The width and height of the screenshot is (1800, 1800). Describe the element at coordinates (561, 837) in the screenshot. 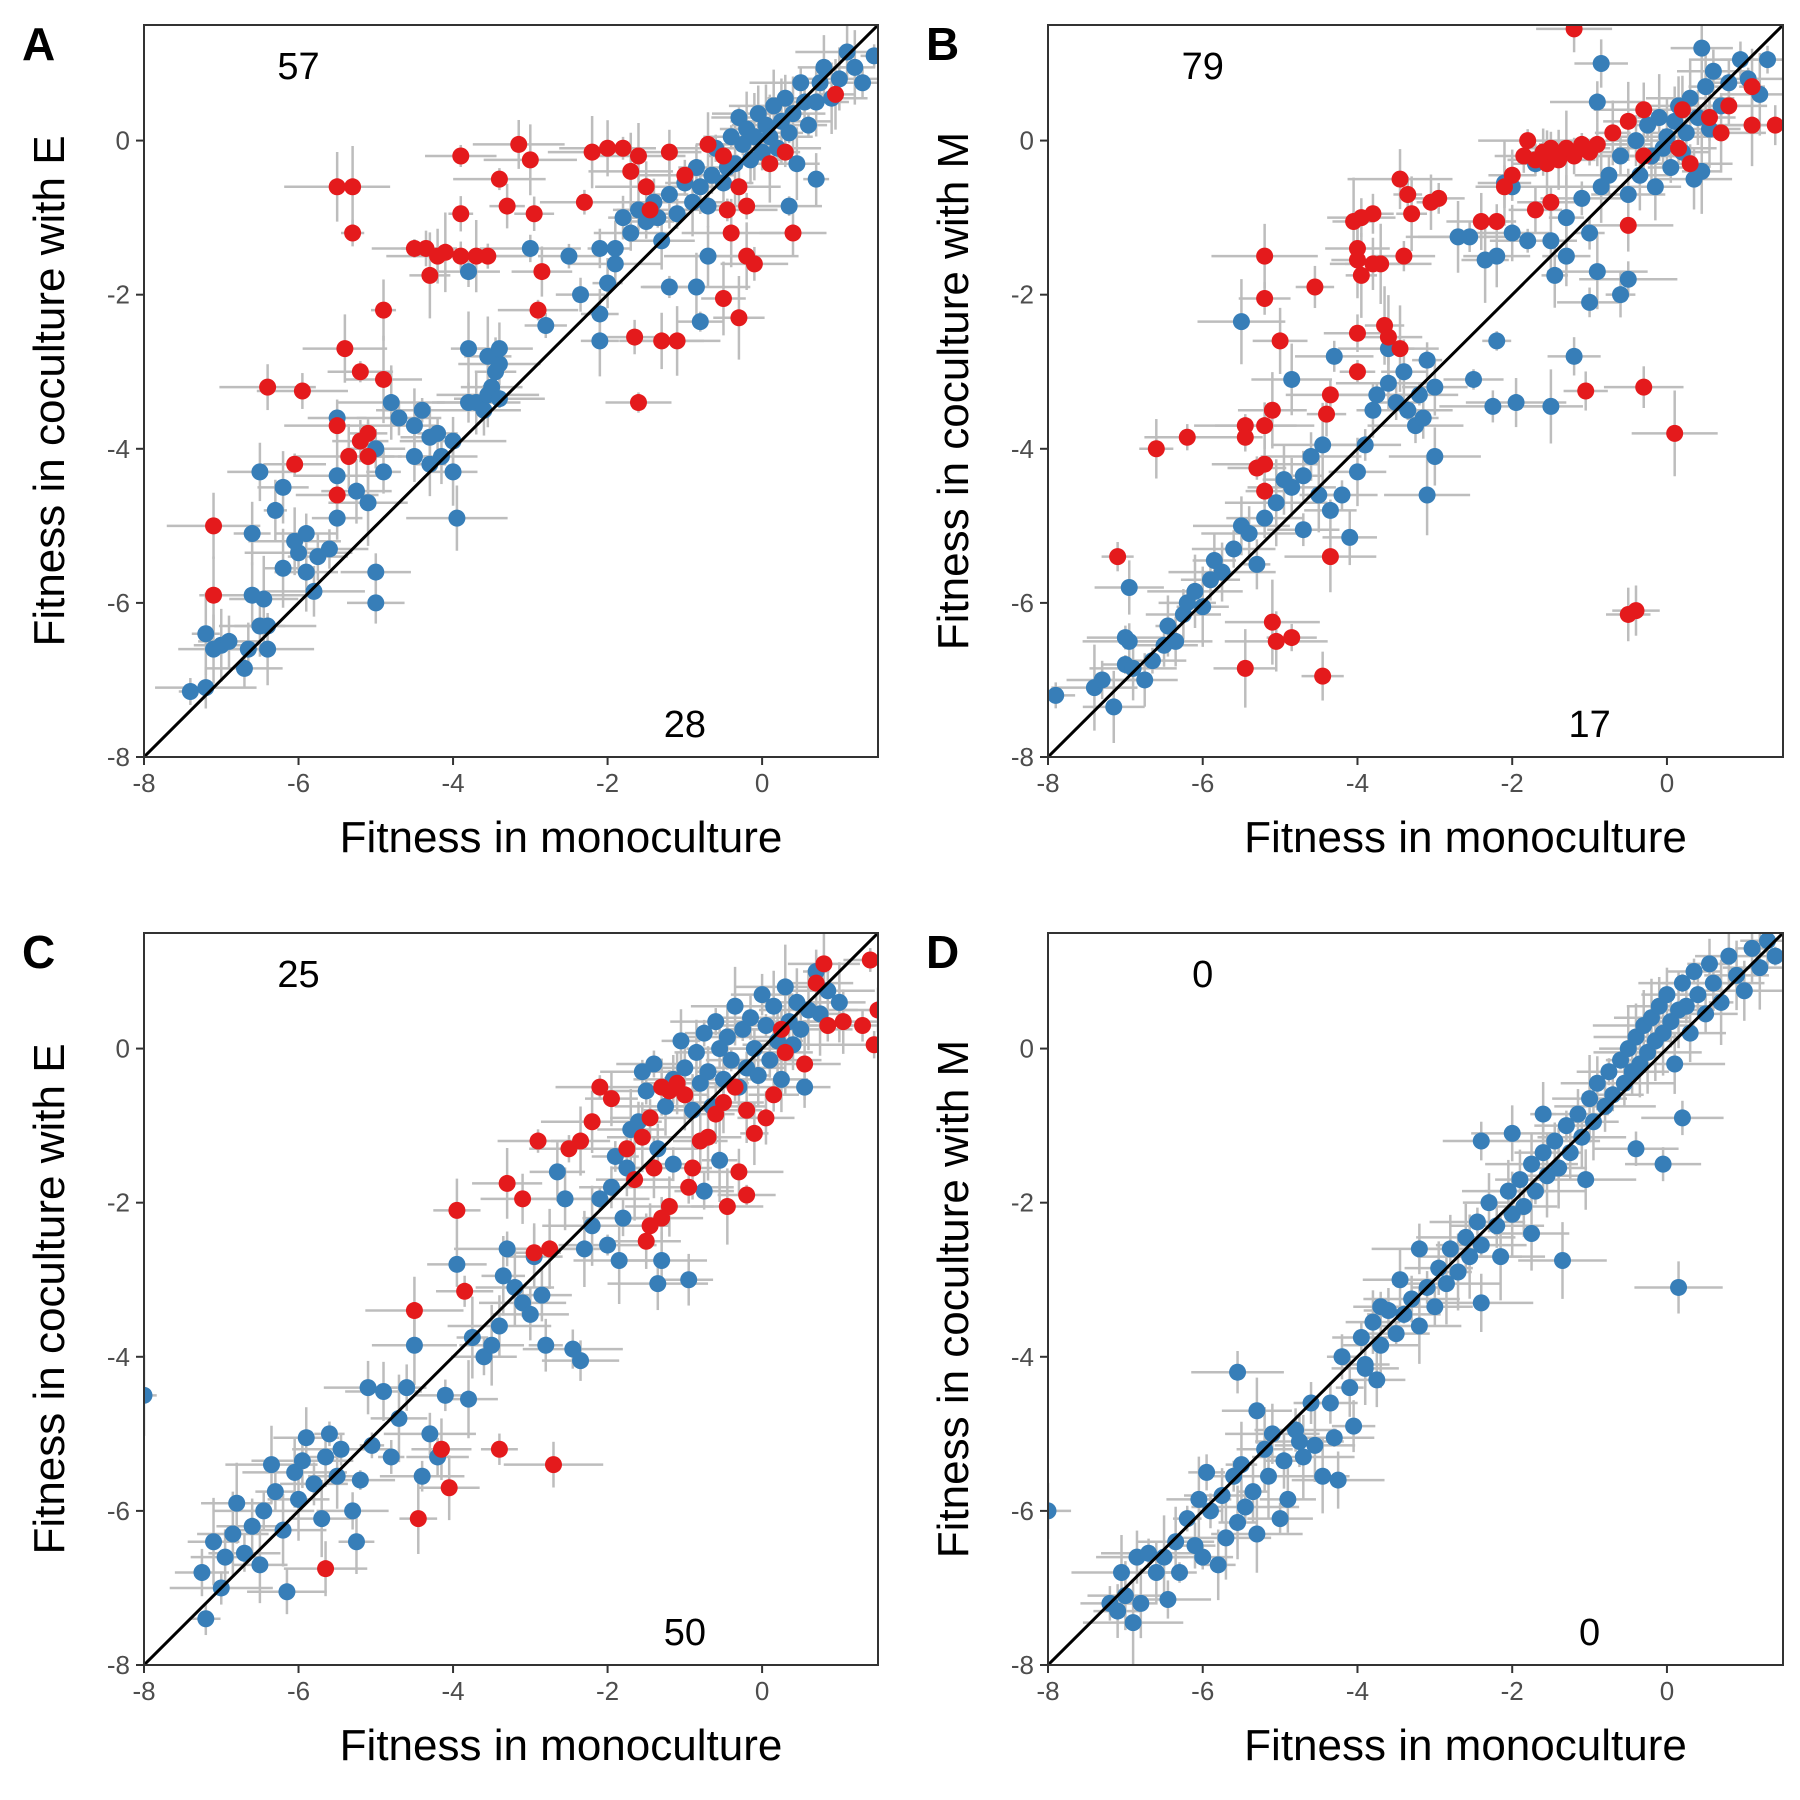

I see `panel-a-x-axis-title: Fitness in monoculture` at that location.